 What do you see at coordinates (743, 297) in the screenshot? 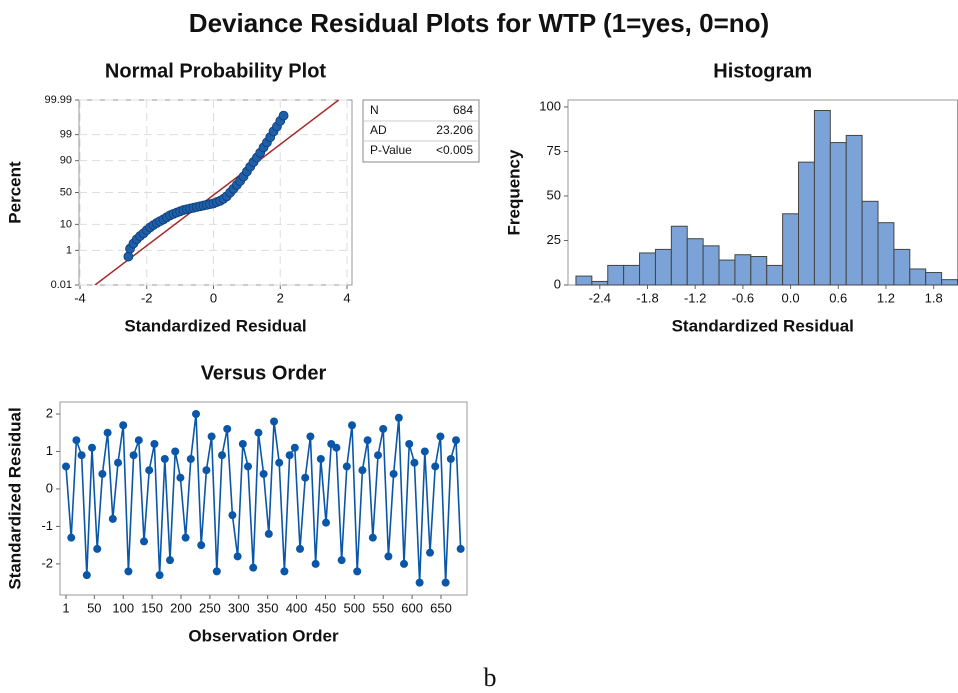
I see `x-tick-label: -0.6` at bounding box center [743, 297].